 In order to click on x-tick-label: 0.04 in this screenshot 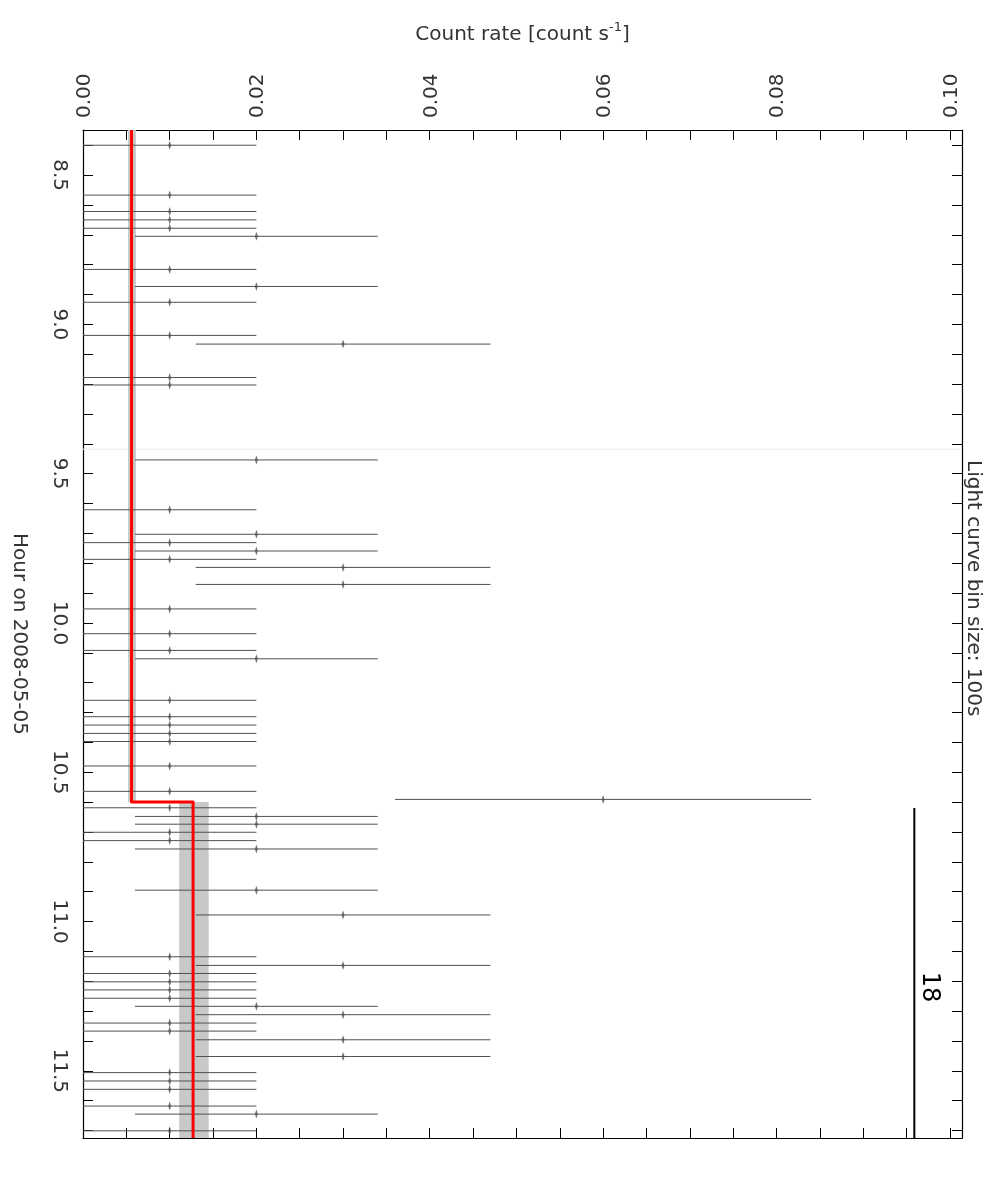, I will do `click(429, 95)`.